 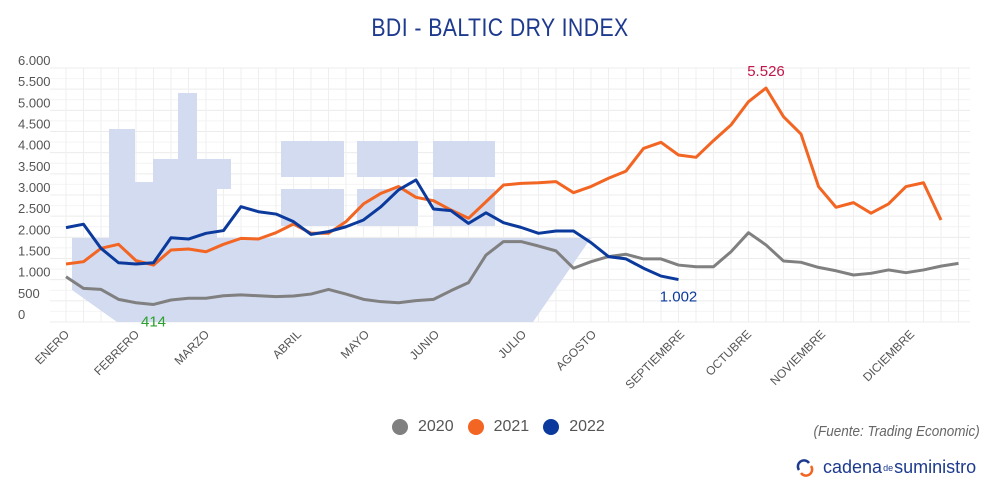 What do you see at coordinates (655, 359) in the screenshot?
I see `x-tick-label: SEPTIEMBRE` at bounding box center [655, 359].